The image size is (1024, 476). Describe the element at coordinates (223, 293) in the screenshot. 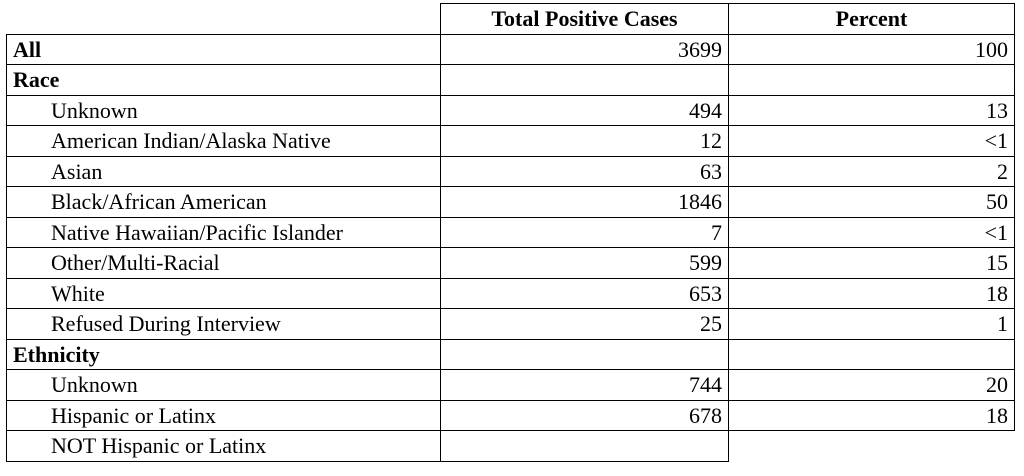

I see `row-label: White` at that location.